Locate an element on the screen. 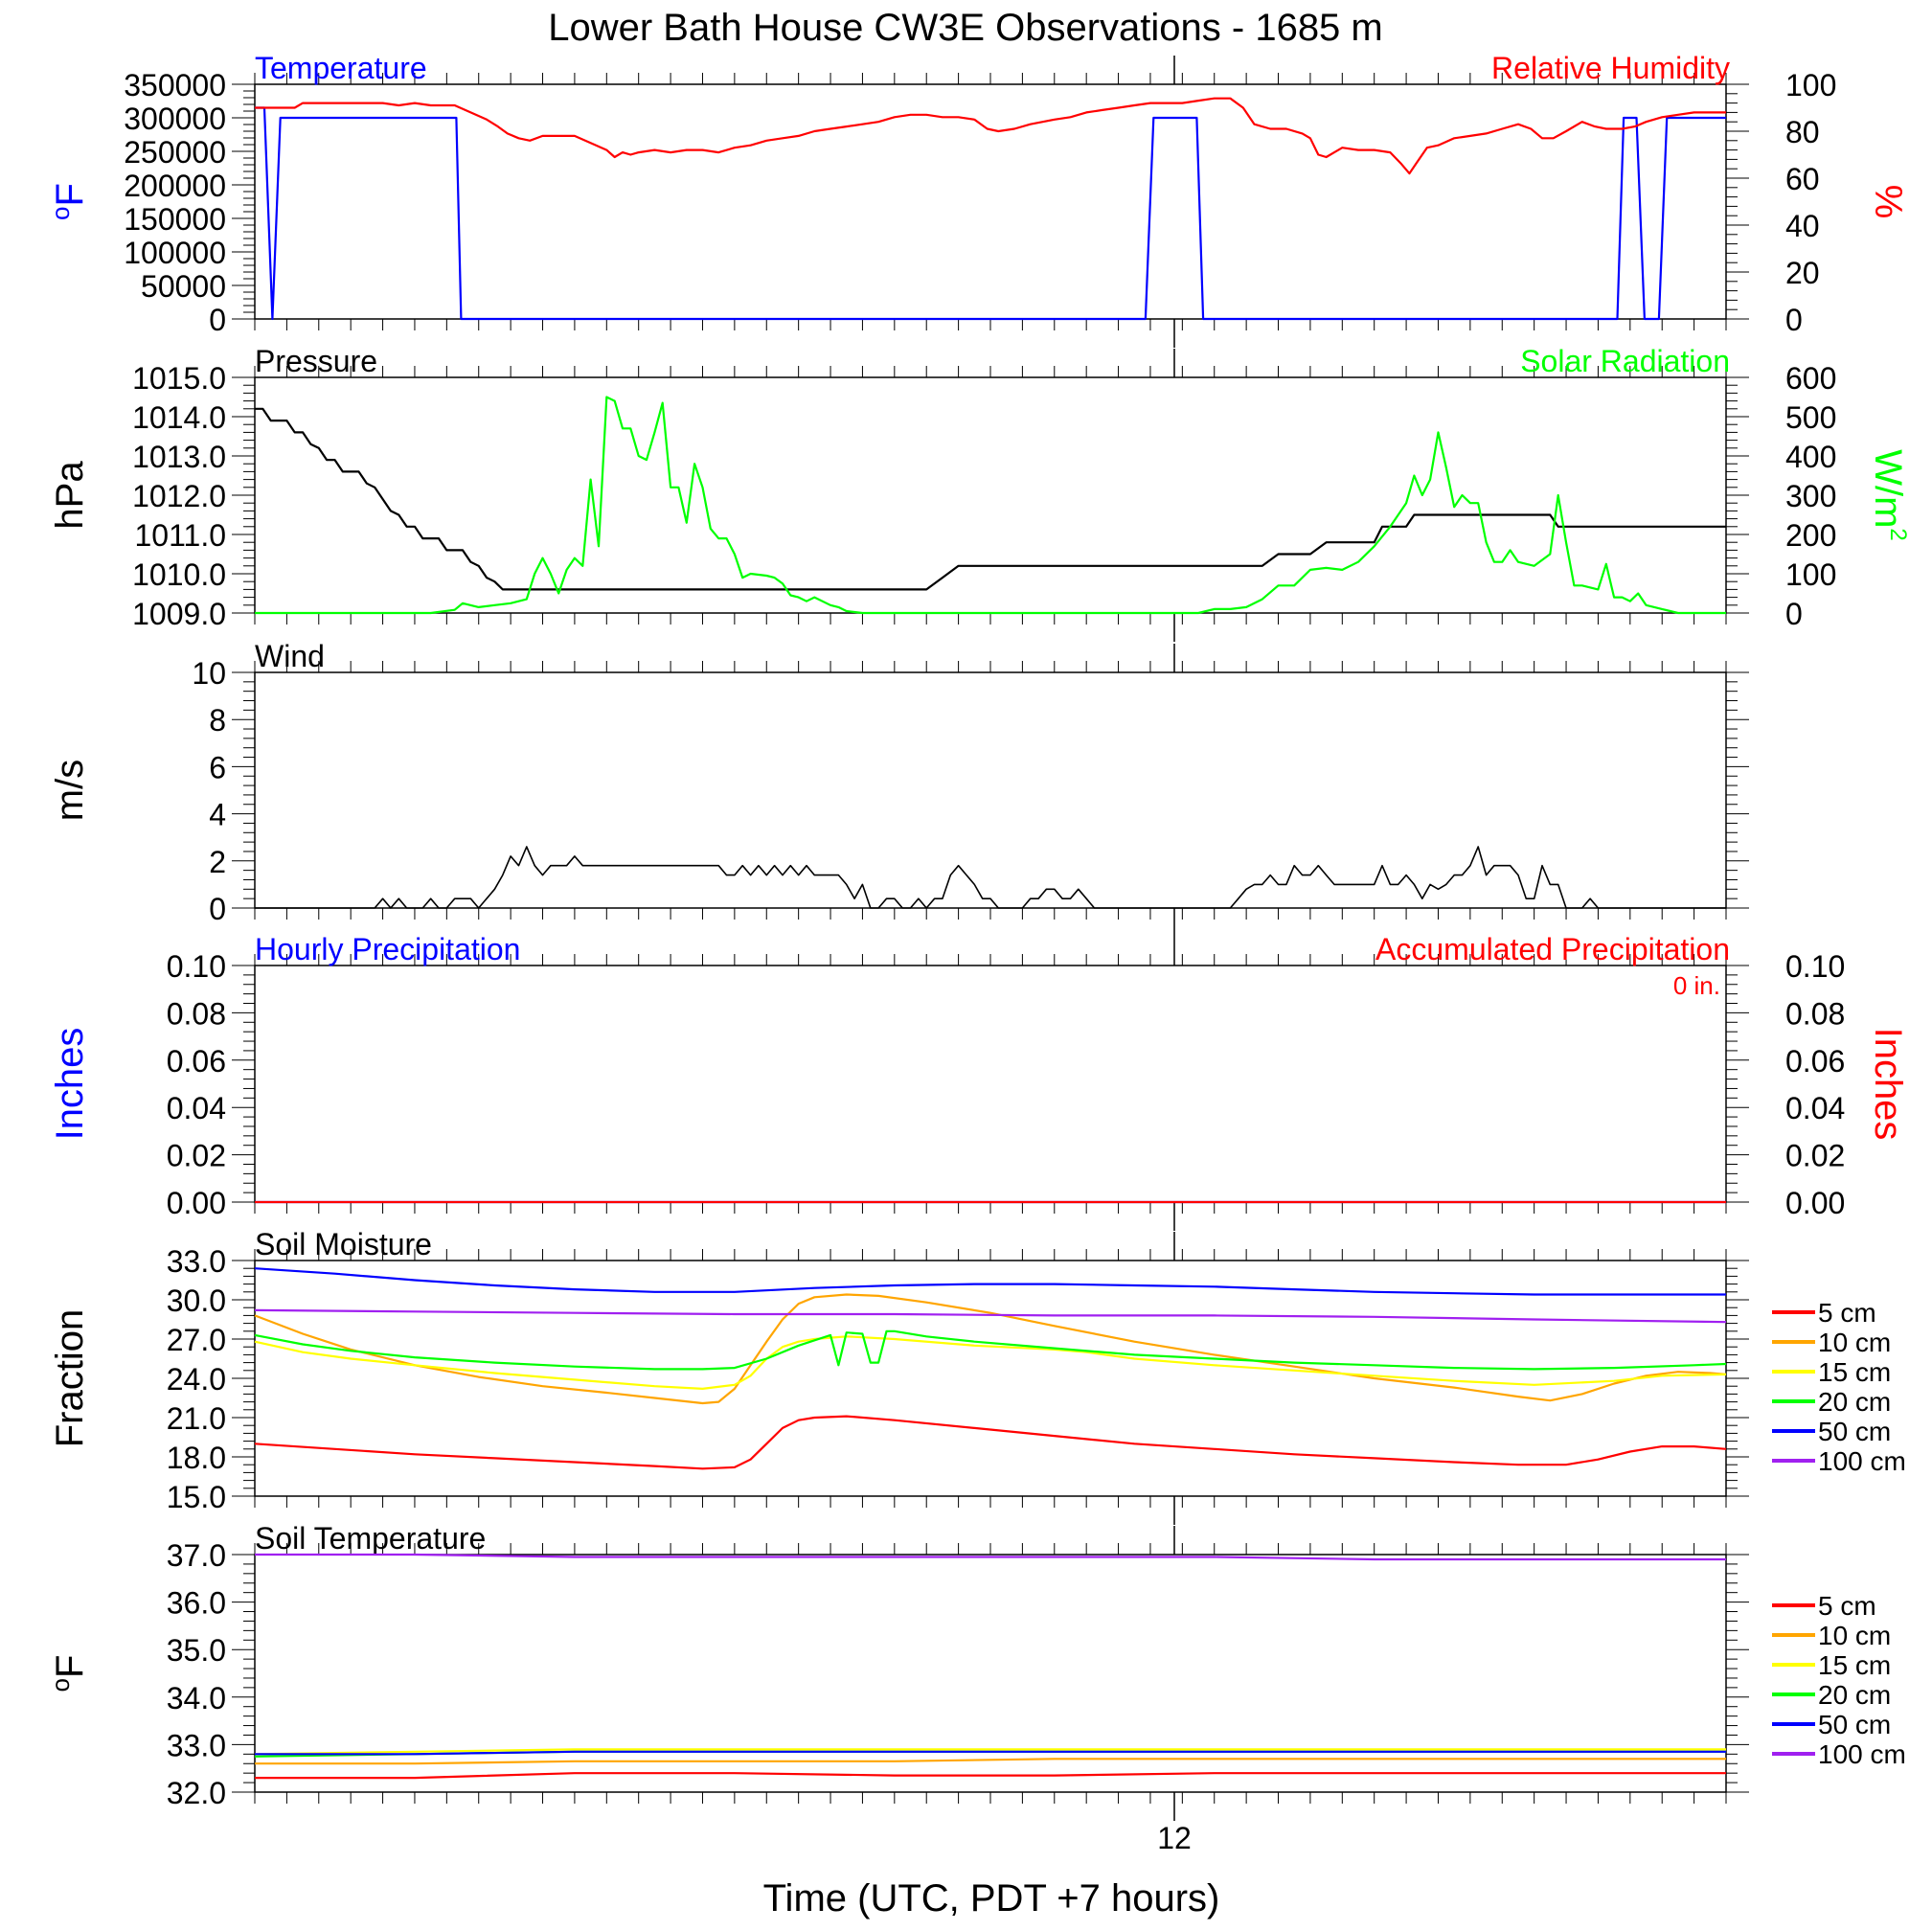 The image size is (1932, 1931). unit-text: W/m is located at coordinates (1888, 488).